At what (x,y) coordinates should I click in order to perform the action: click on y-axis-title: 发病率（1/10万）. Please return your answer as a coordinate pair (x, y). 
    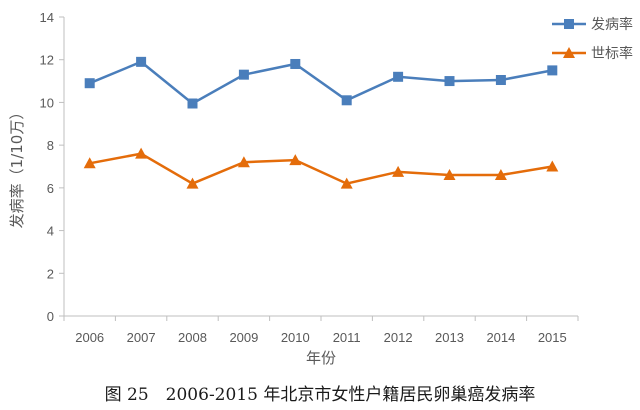
    Looking at the image, I should click on (17, 167).